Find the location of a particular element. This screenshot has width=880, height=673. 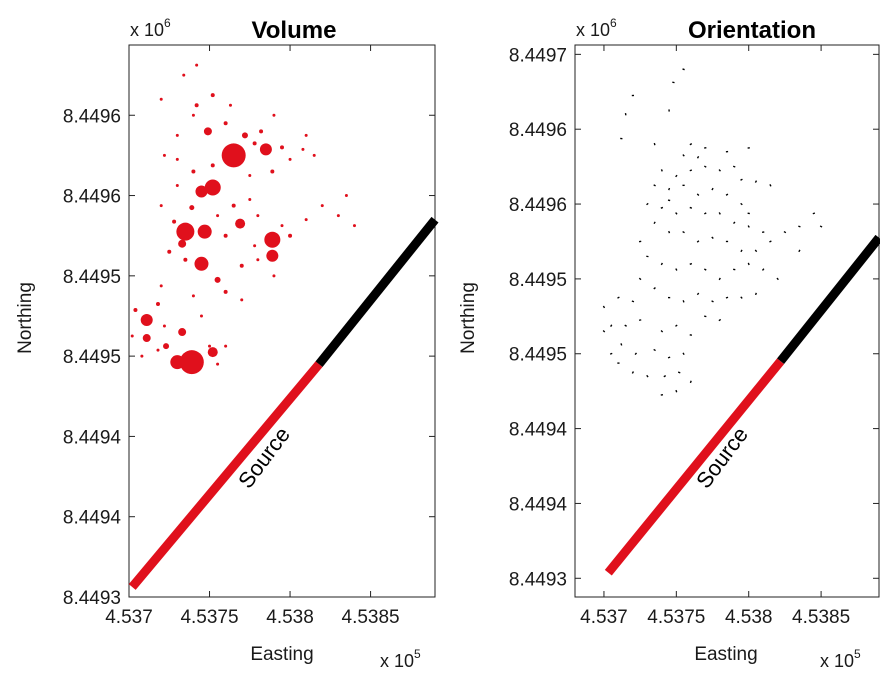

volume-source-red-segment is located at coordinates (225, 475).